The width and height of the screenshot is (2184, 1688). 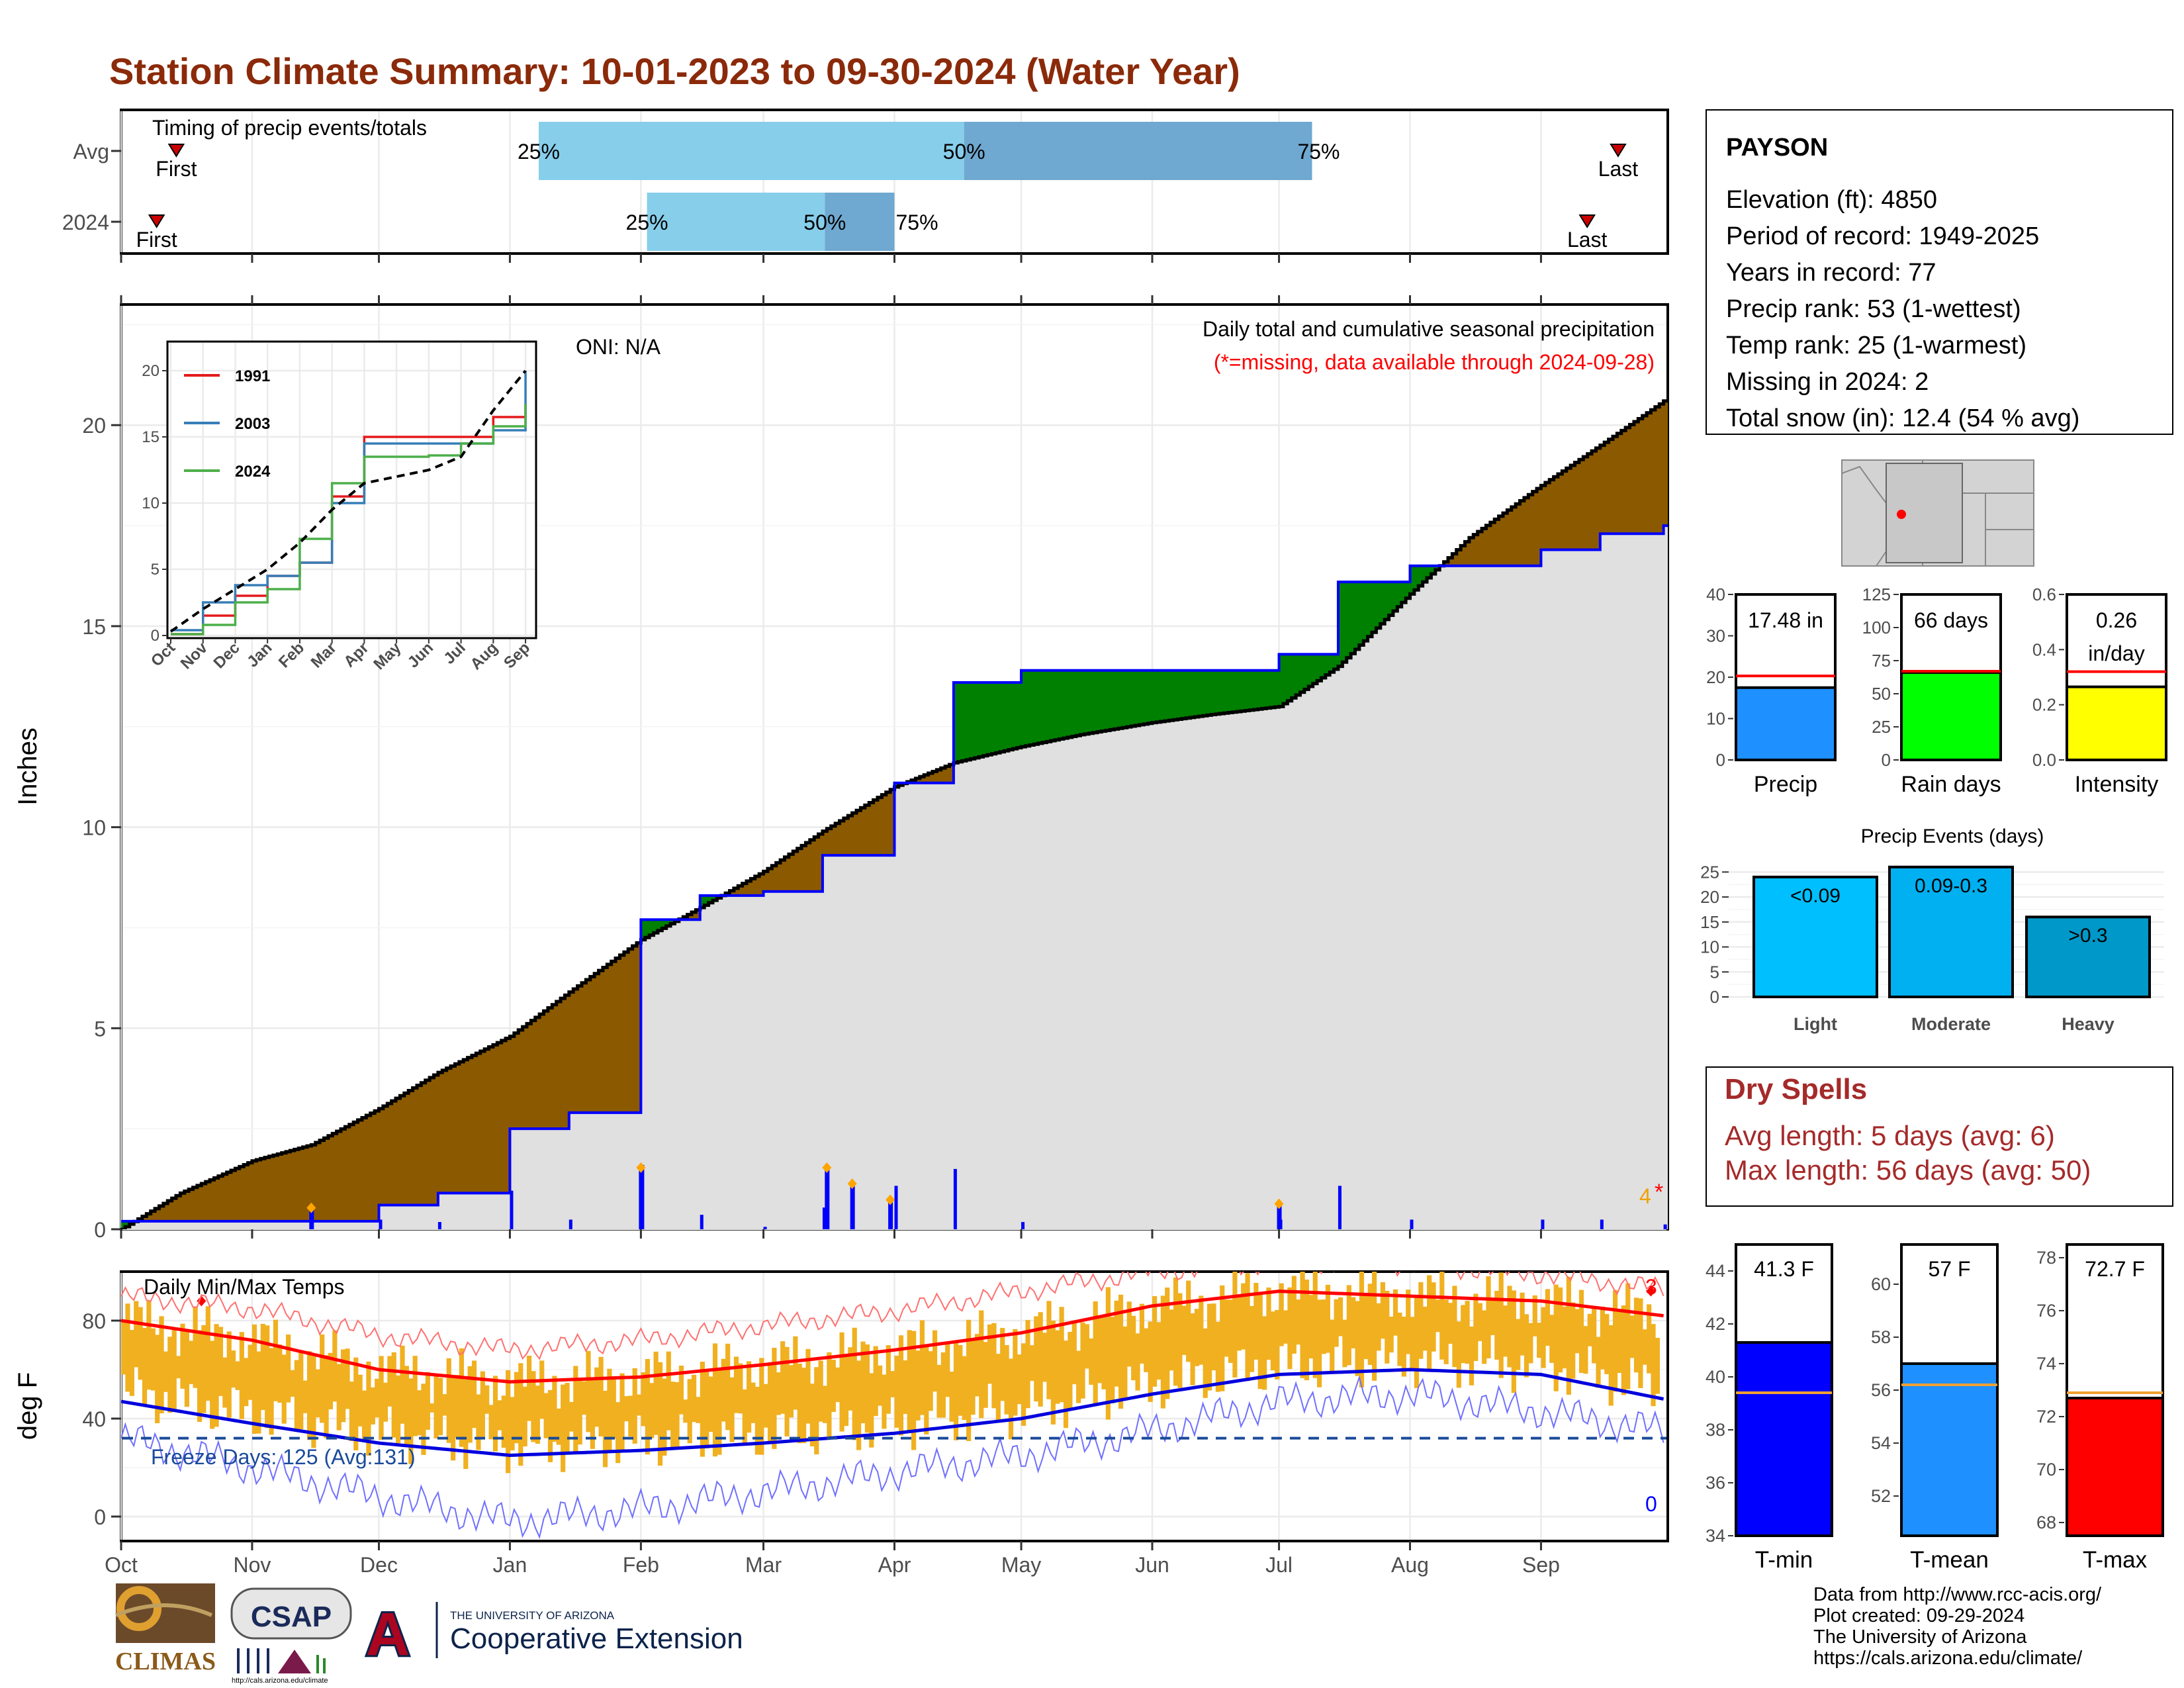 What do you see at coordinates (2046, 1469) in the screenshot?
I see `temp-summary-y-tick: 70` at bounding box center [2046, 1469].